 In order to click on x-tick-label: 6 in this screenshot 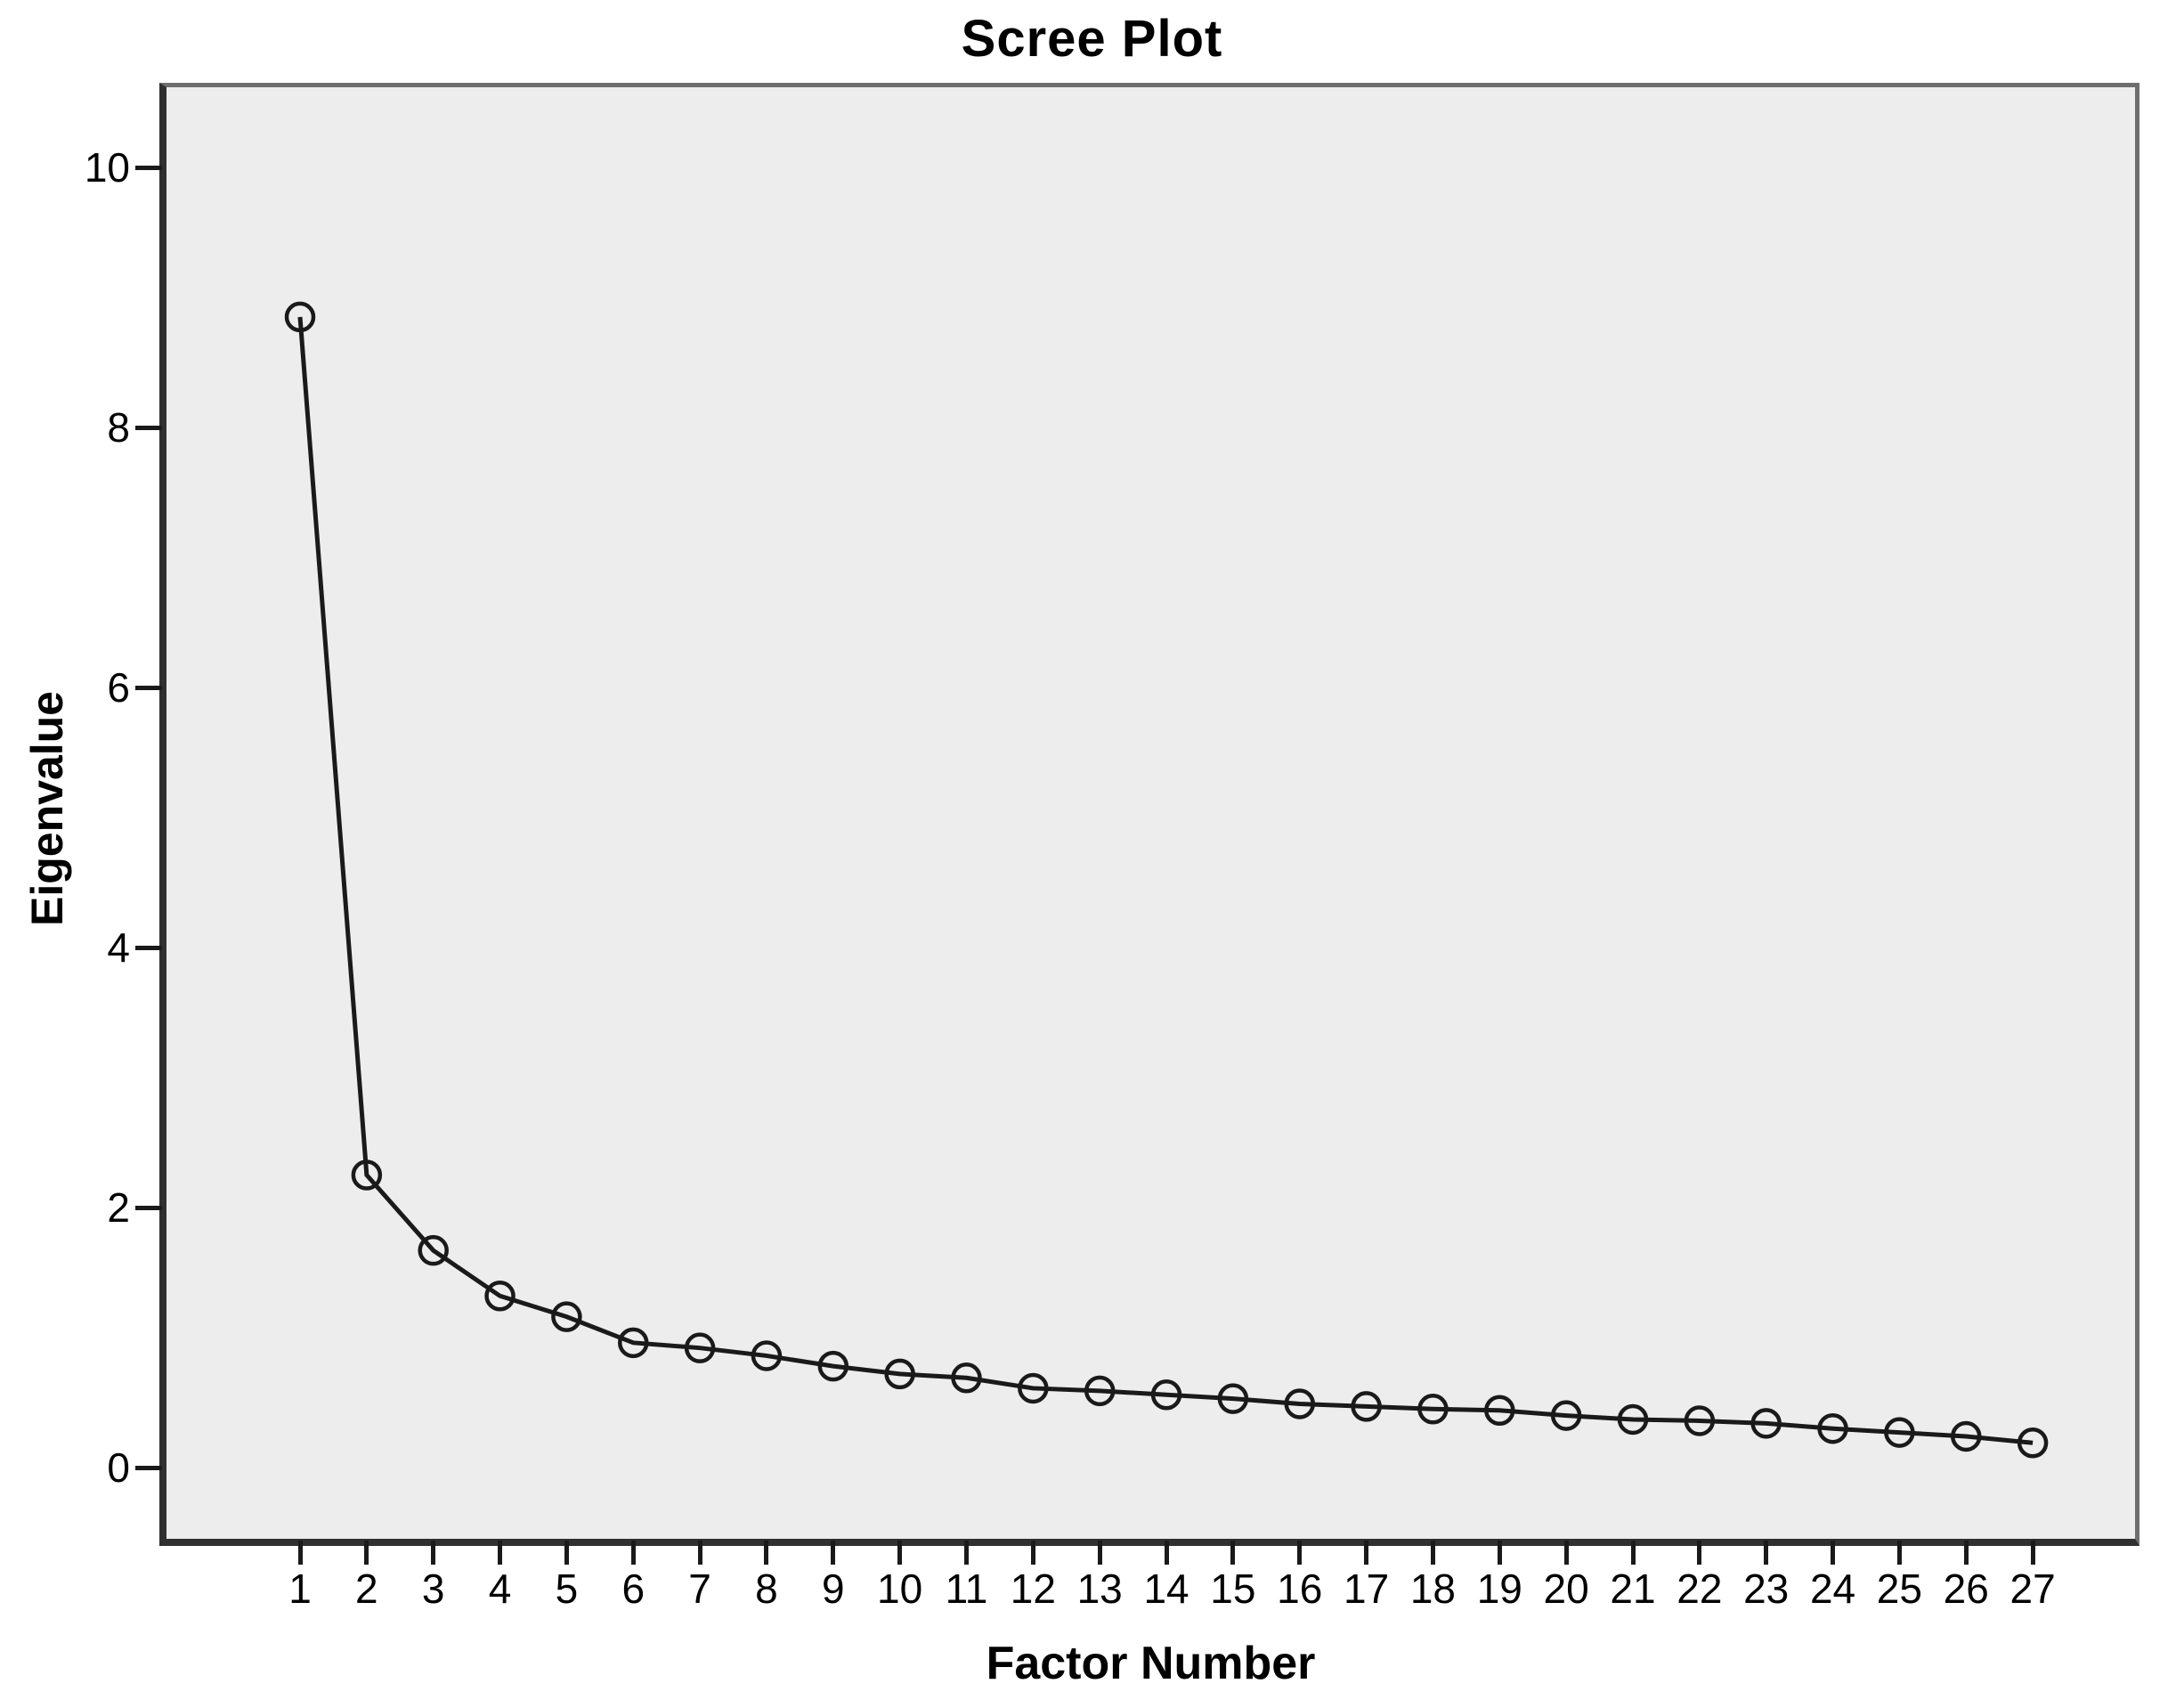, I will do `click(633, 1589)`.